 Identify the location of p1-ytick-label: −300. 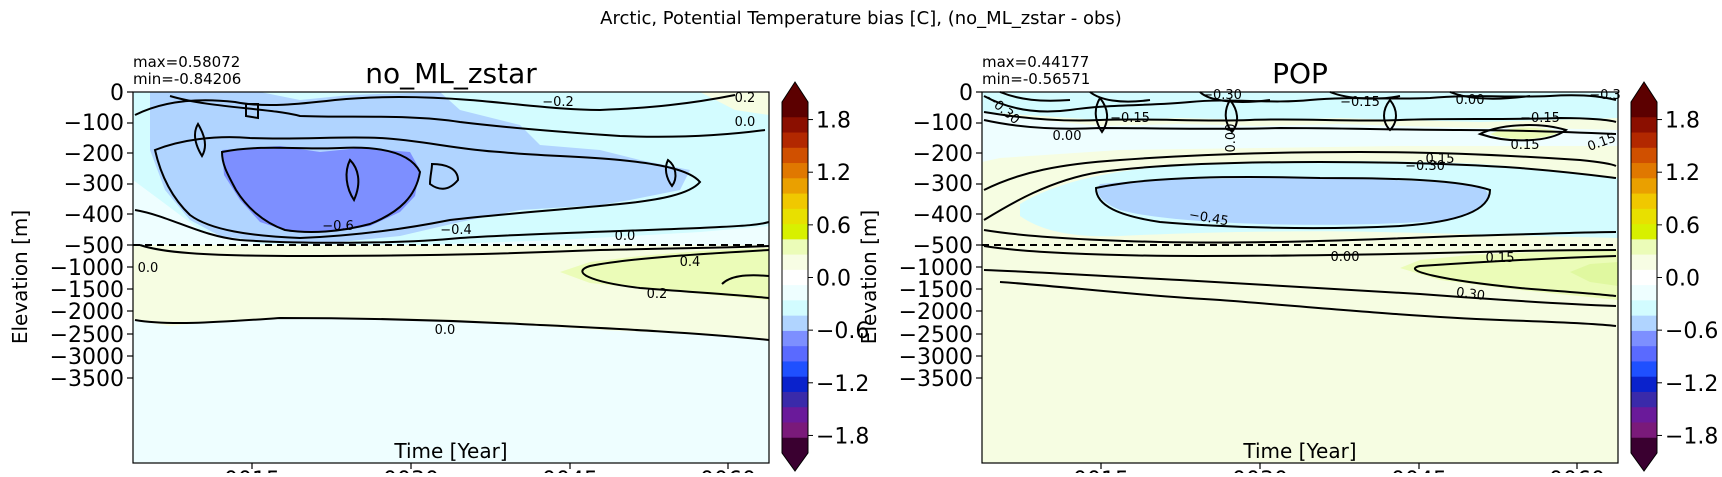
(94, 184).